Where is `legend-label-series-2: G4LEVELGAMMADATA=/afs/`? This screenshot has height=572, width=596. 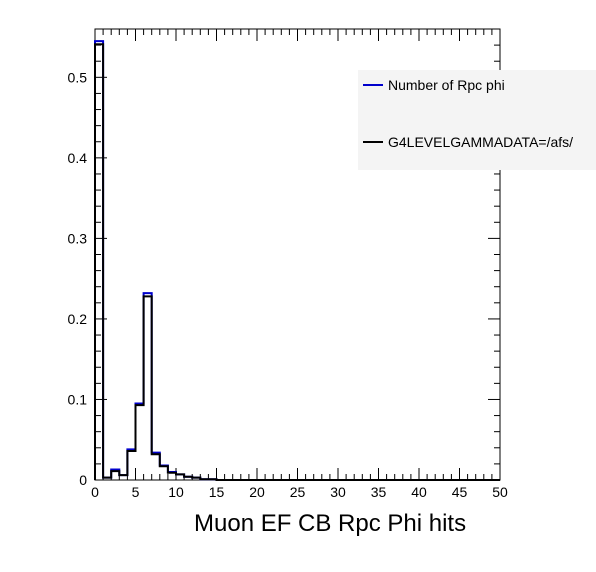
legend-label-series-2: G4LEVELGAMMADATA=/afs/ is located at coordinates (481, 142).